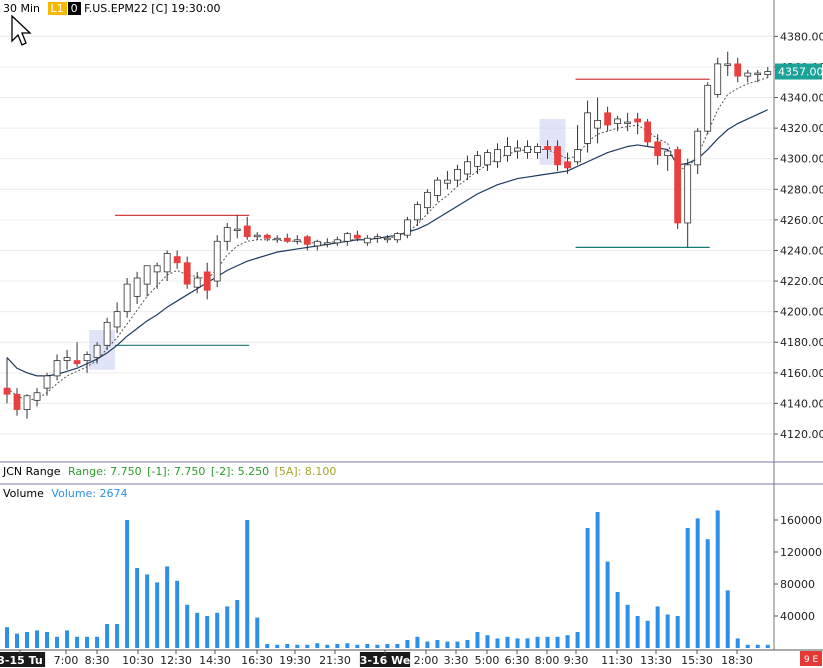  Describe the element at coordinates (66, 660) in the screenshot. I see `time-tick-label: 7:00` at that location.